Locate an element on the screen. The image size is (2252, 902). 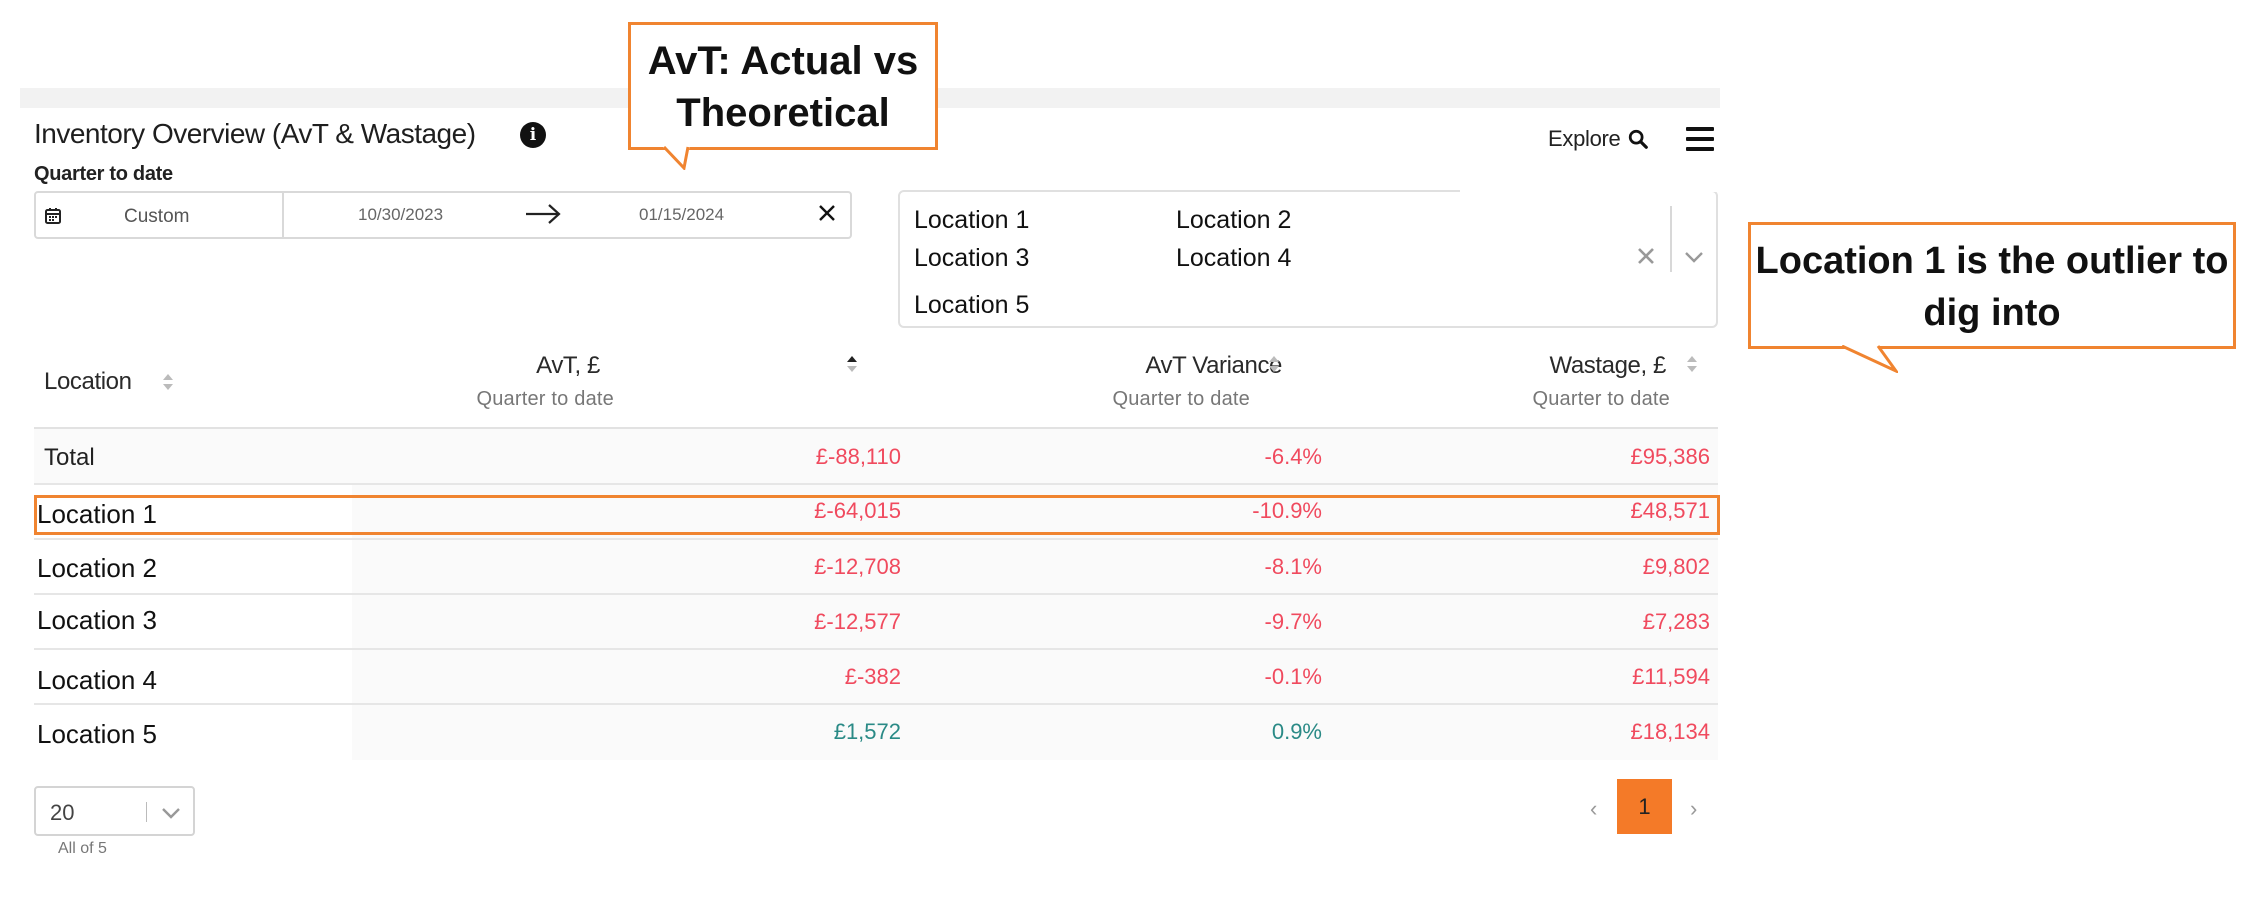
variance-value: -10.9% is located at coordinates (1287, 510).